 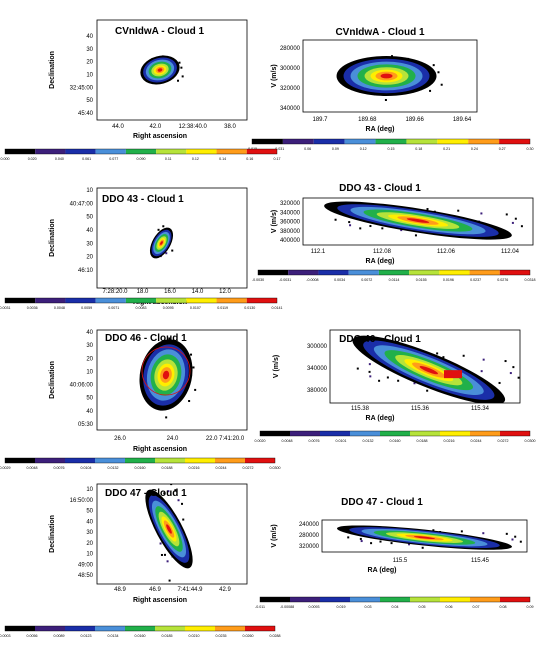 I want to click on colorbar-label: -0.0008, so click(x=312, y=280).